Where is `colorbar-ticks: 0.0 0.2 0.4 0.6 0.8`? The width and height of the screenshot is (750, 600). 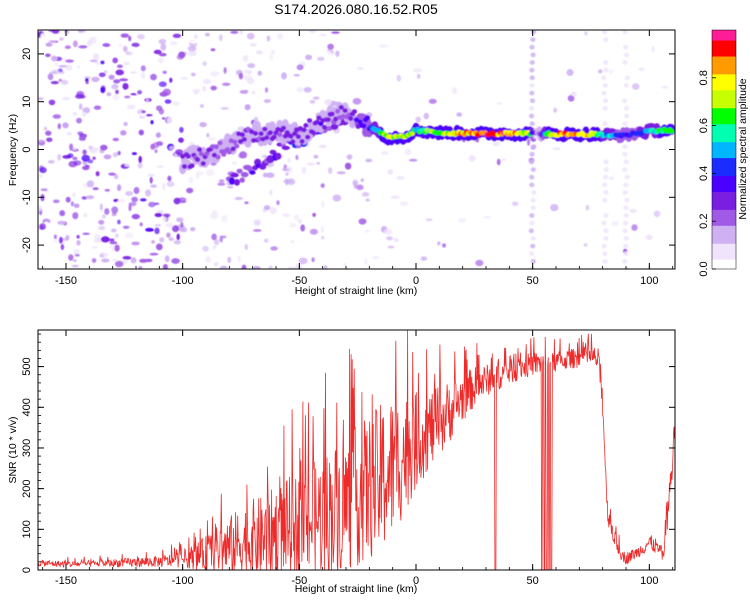 colorbar-ticks: 0.0 0.2 0.4 0.6 0.8 is located at coordinates (707, 173).